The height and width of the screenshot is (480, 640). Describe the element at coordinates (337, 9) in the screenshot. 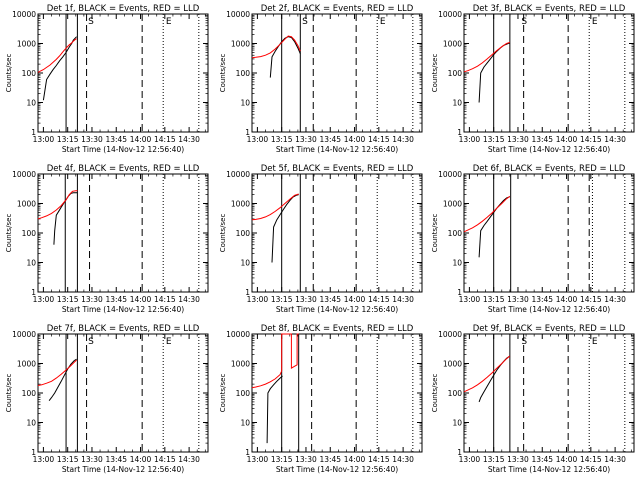

I see `panel-title: Det 2f, BLACK = Events, RED = LLD` at that location.